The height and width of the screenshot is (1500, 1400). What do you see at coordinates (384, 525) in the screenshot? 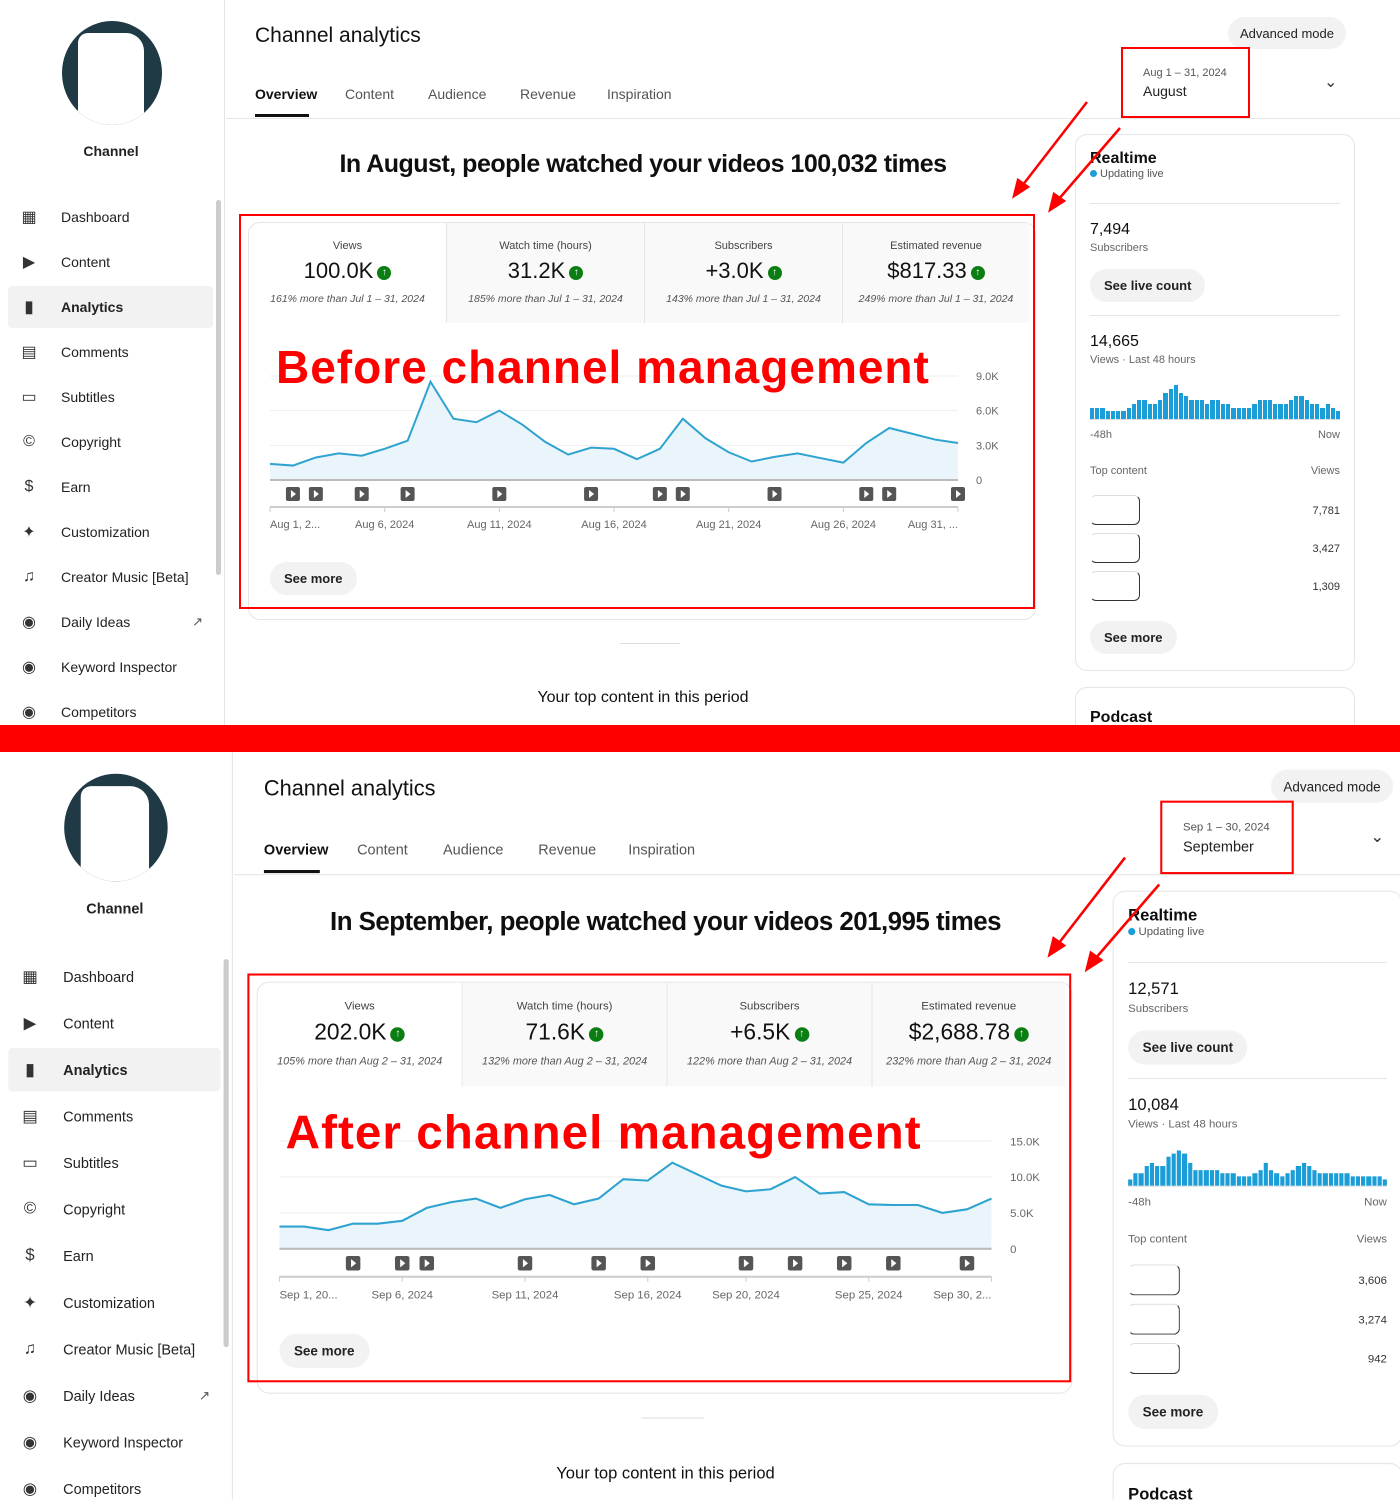
I see `x-tick-label: Aug 6, 2024` at bounding box center [384, 525].